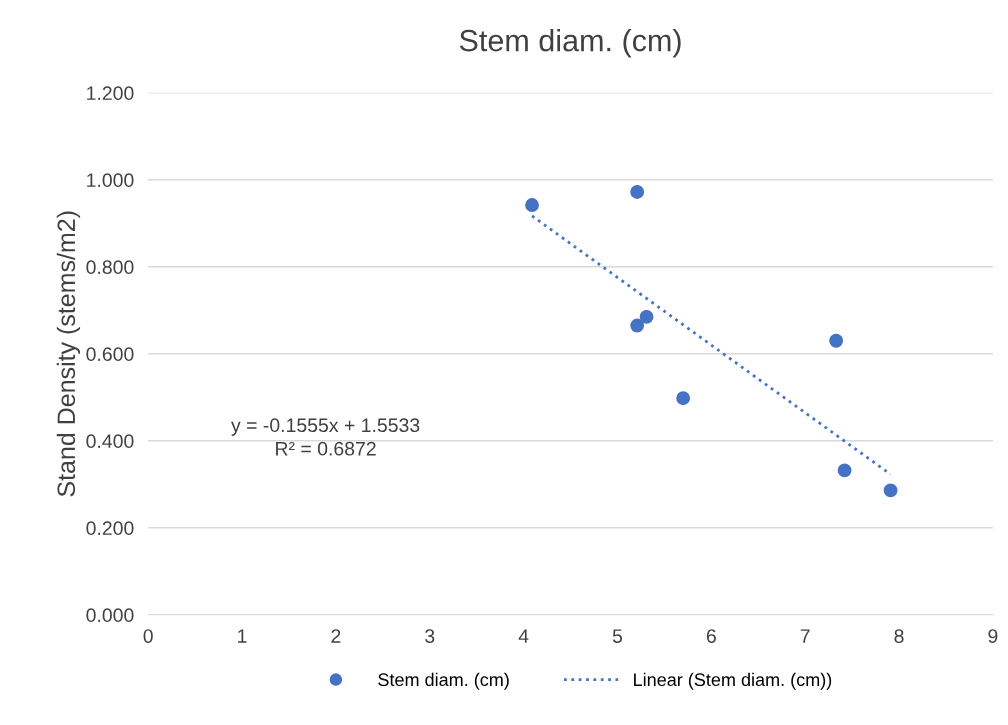 The image size is (1008, 725). Describe the element at coordinates (523, 636) in the screenshot. I see `x-tick-label: 4` at that location.